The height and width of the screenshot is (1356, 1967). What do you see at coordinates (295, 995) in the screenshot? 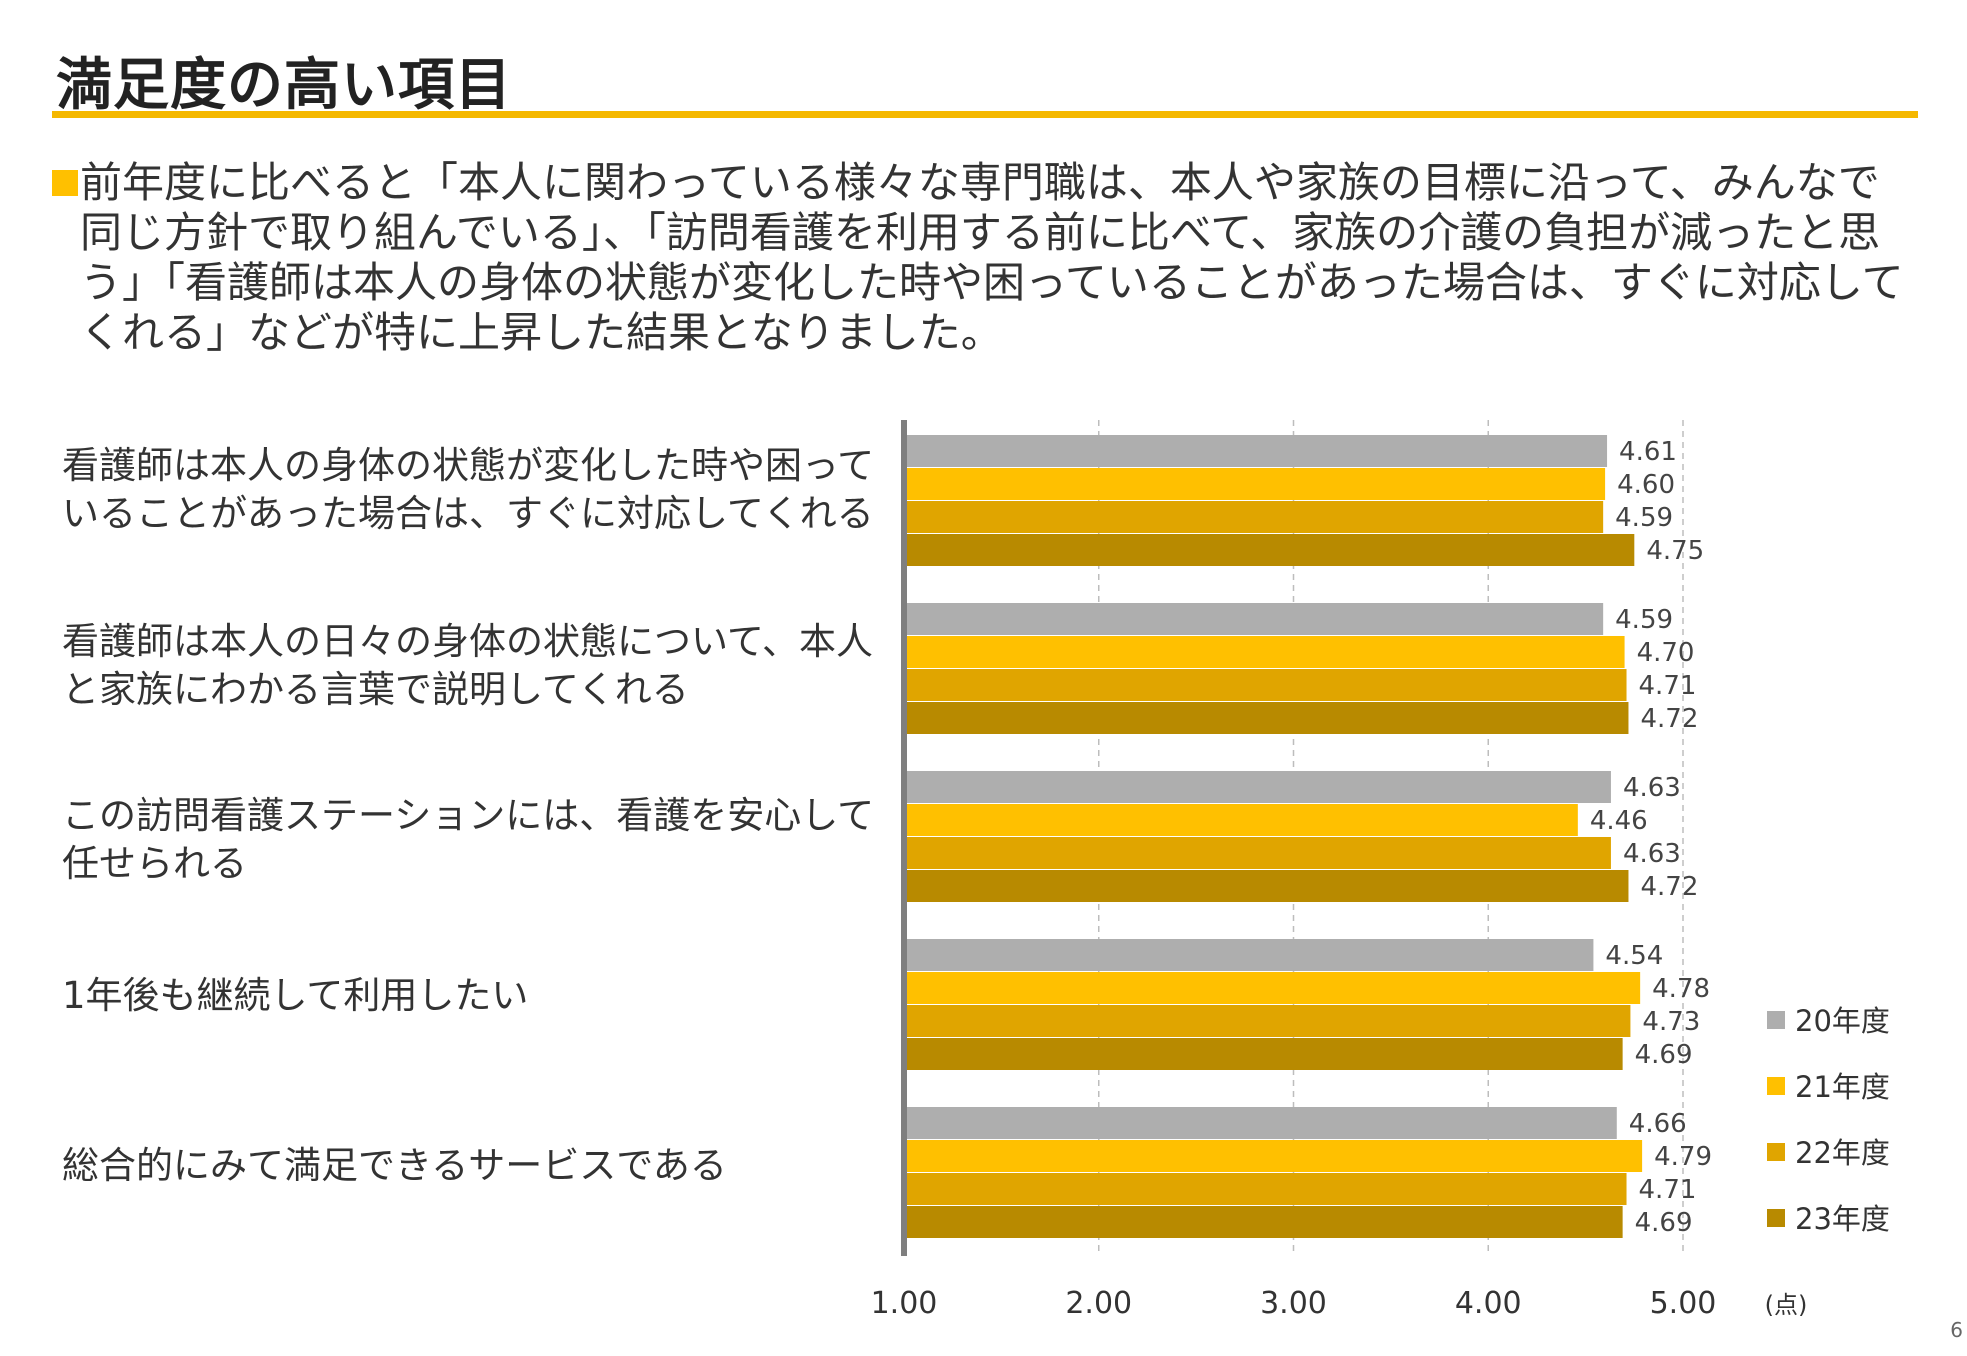
I see `category-label-4: 1年後も継続して利用したい` at bounding box center [295, 995].